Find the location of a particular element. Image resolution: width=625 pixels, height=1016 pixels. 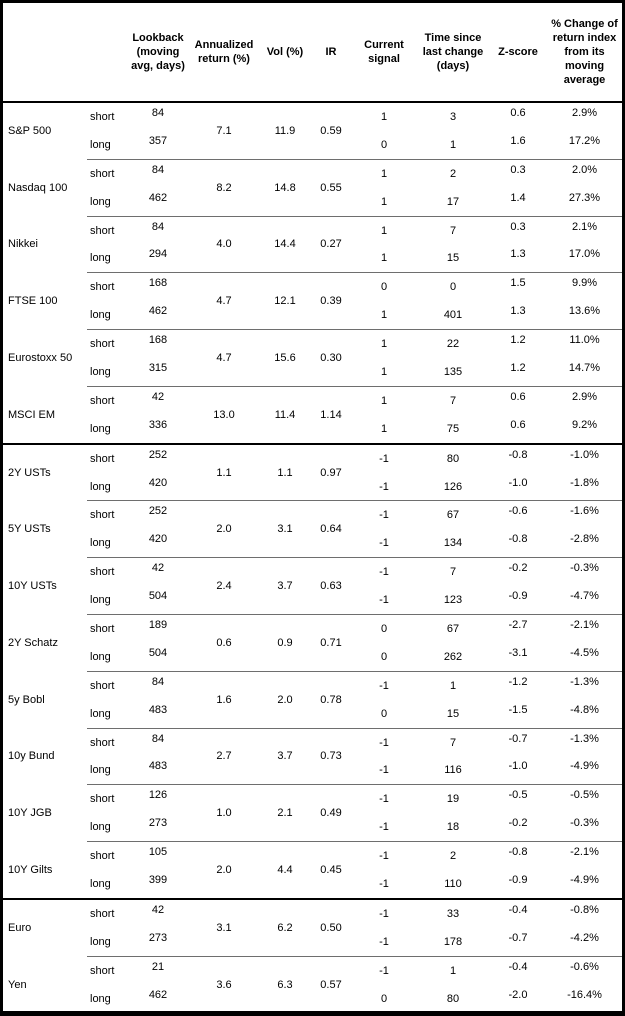

time-since-value: 67 is located at coordinates (453, 628).